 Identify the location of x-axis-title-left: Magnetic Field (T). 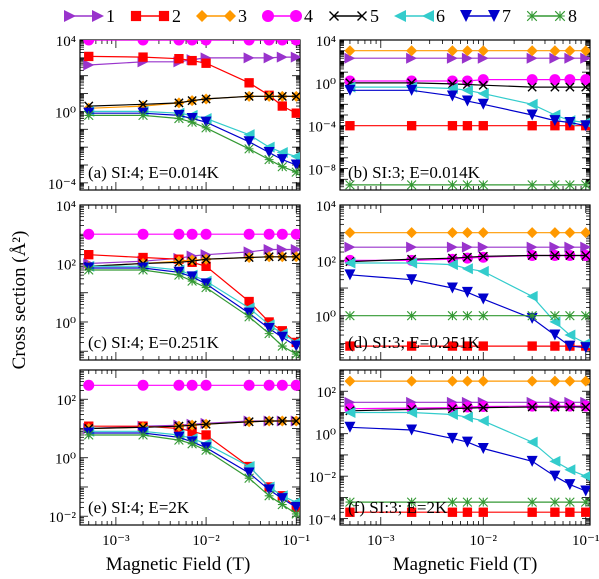
(178, 564).